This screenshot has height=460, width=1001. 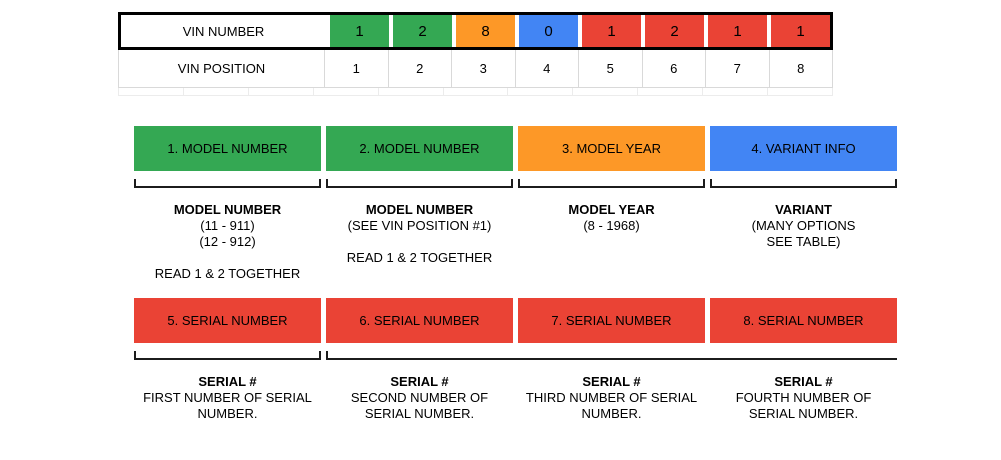 I want to click on vin-digit-cell-3: 8, so click(x=485, y=31).